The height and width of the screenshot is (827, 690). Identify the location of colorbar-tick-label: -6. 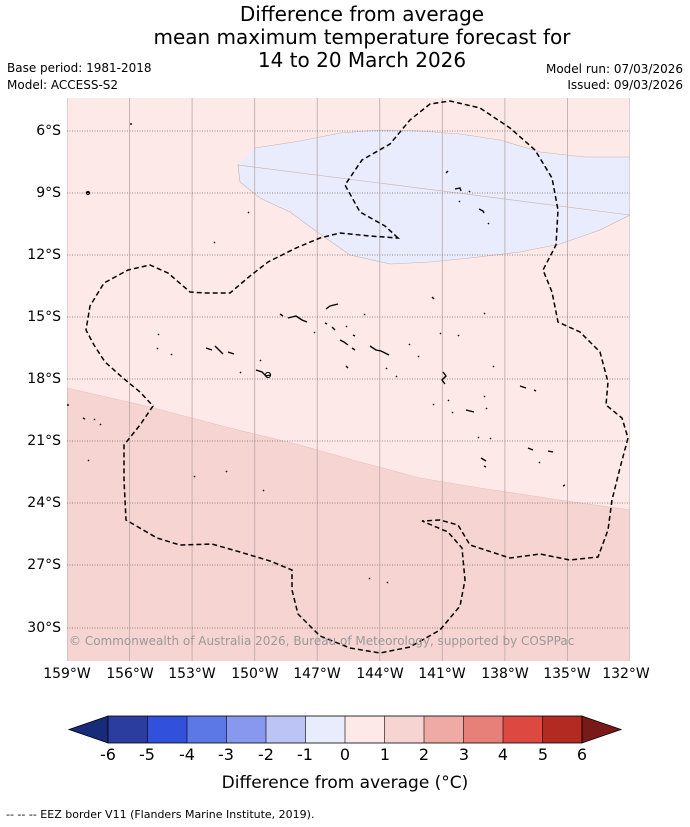
(108, 754).